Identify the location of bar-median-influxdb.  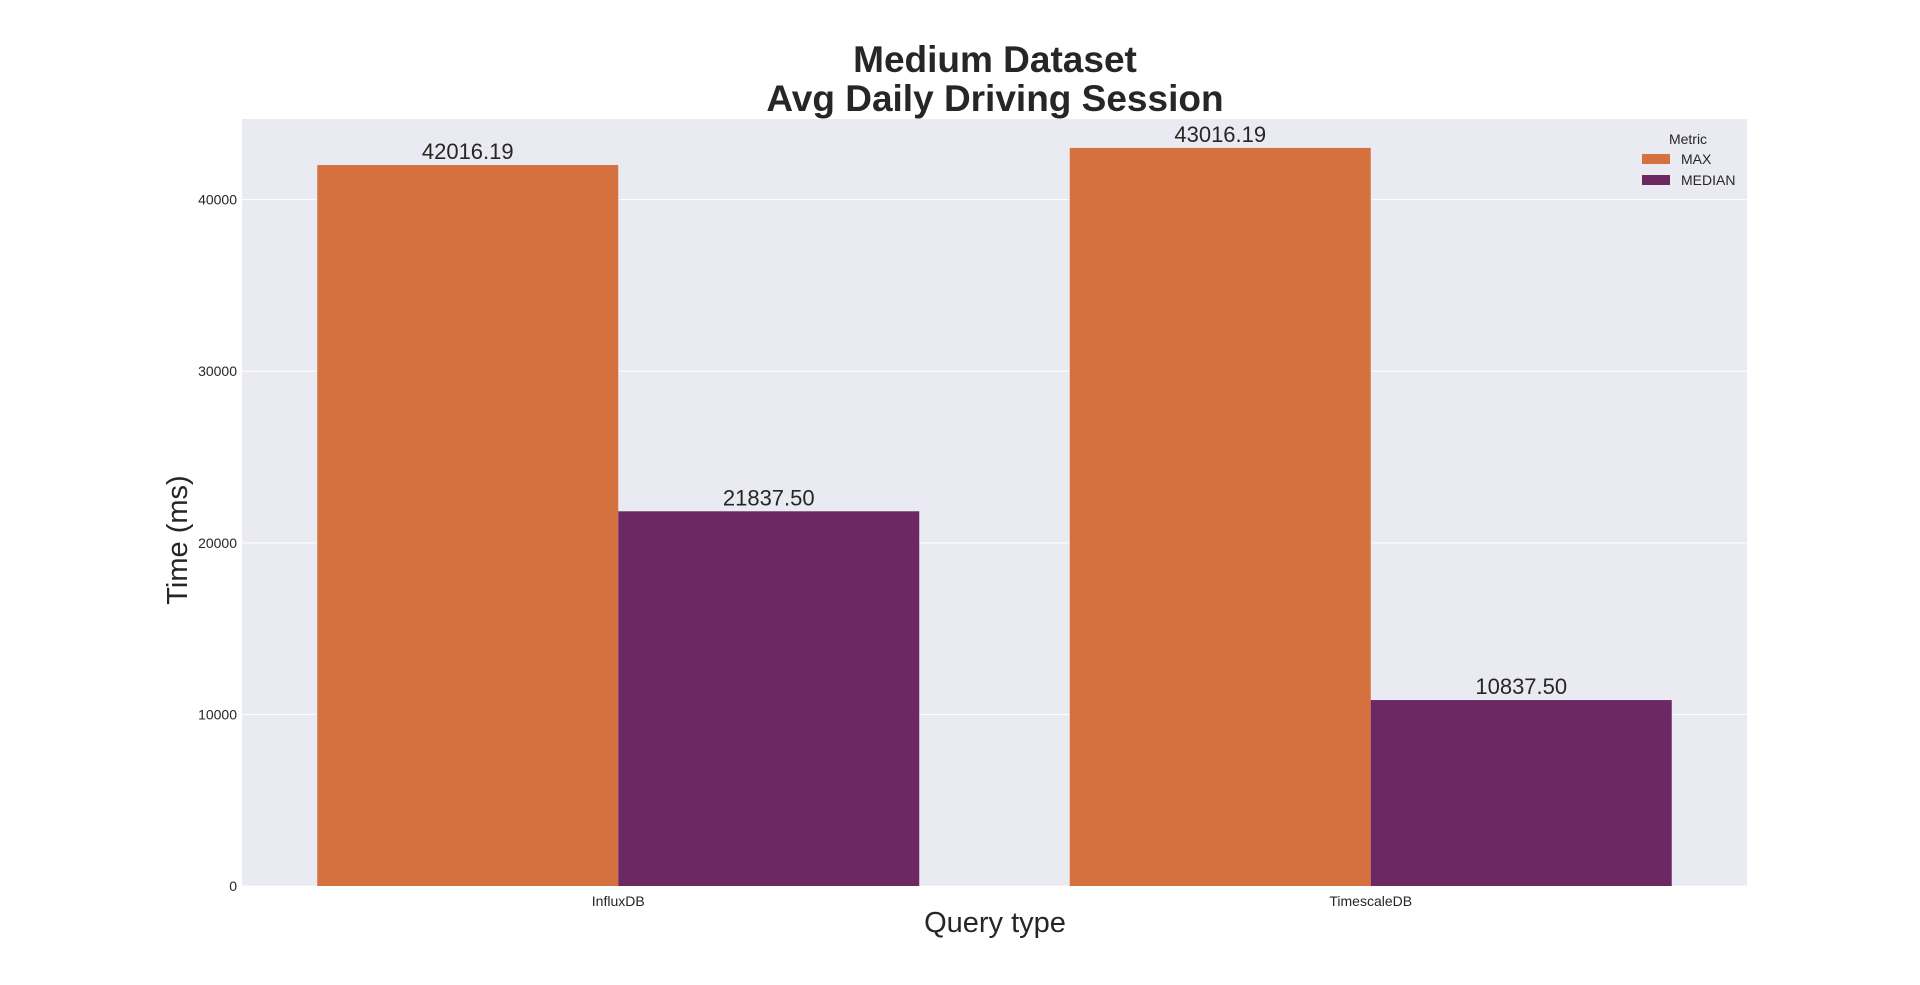
(769, 698).